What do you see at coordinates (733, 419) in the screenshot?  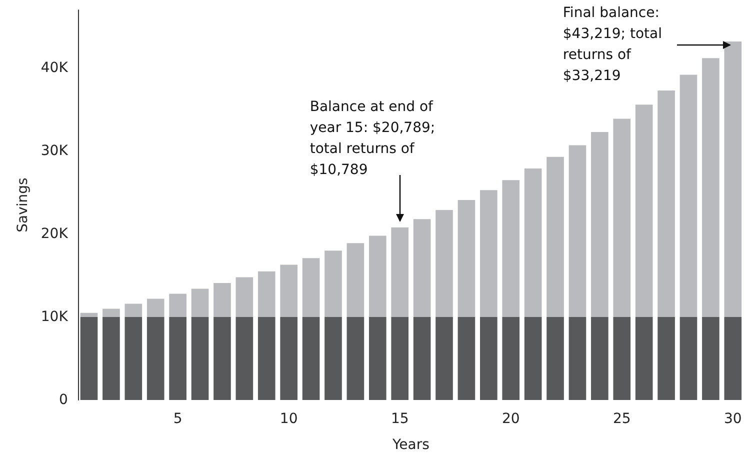 I see `x-tick-label: 30` at bounding box center [733, 419].